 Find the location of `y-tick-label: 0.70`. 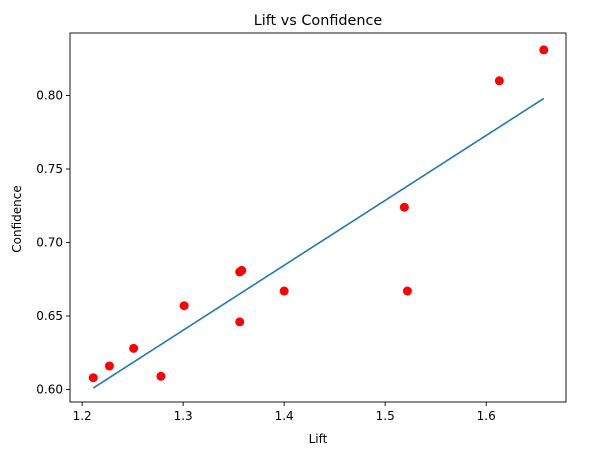

y-tick-label: 0.70 is located at coordinates (49, 242).